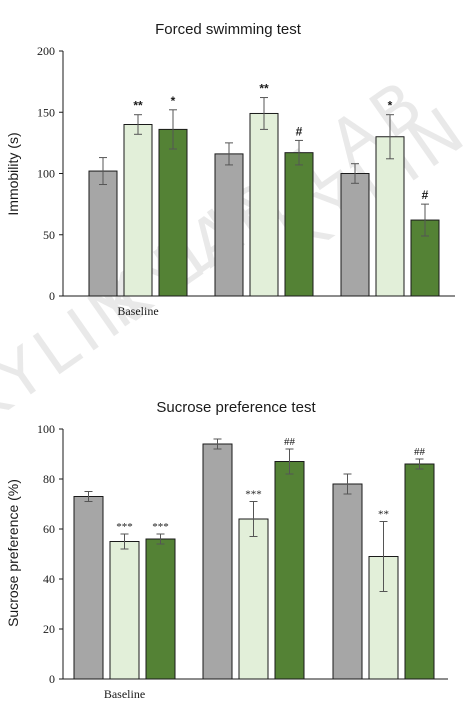 The height and width of the screenshot is (716, 465). What do you see at coordinates (49, 529) in the screenshot?
I see `y-tick-label: 60` at bounding box center [49, 529].